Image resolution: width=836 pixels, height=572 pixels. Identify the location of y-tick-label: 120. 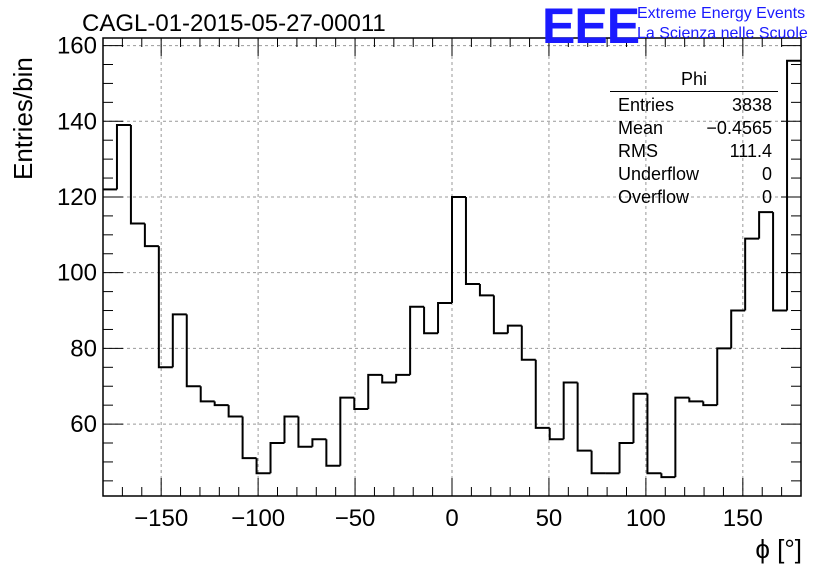
(77, 197).